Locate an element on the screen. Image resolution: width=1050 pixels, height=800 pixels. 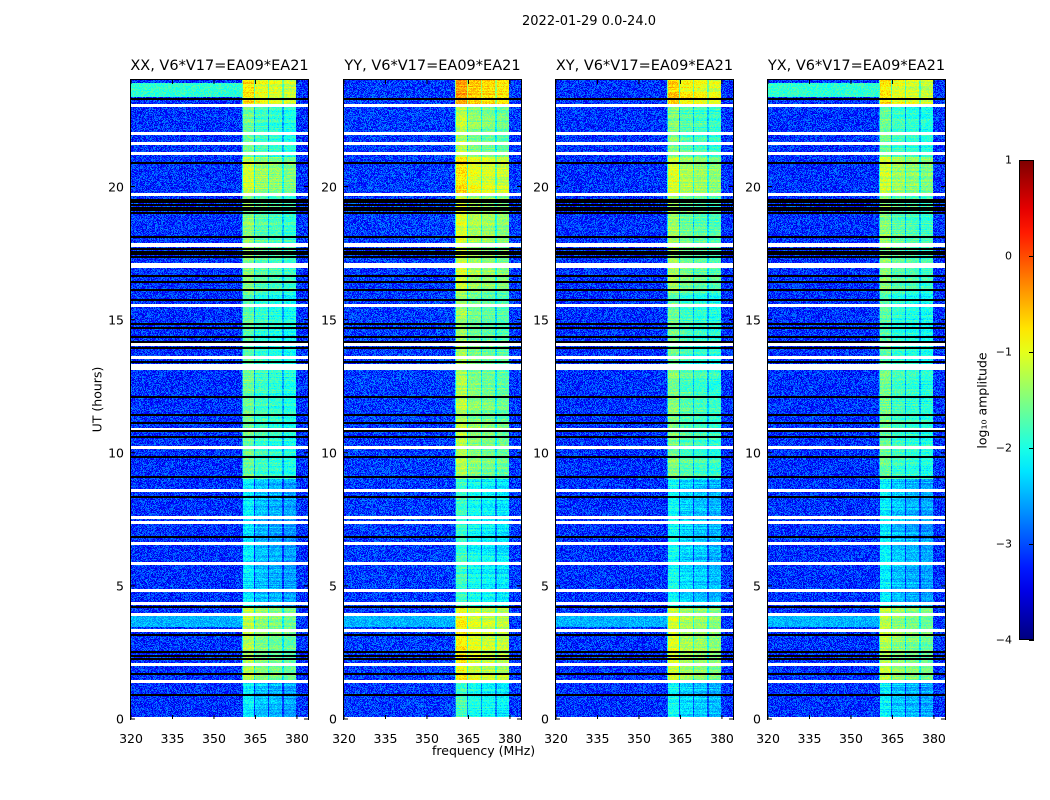
x-tick-label: 320 is located at coordinates (556, 738).